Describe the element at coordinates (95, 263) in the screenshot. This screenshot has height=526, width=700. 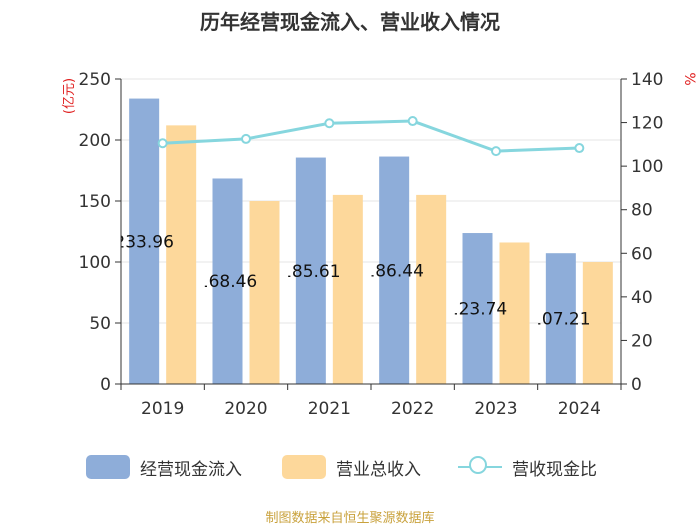
I see `y-left-tick-label: 100` at that location.